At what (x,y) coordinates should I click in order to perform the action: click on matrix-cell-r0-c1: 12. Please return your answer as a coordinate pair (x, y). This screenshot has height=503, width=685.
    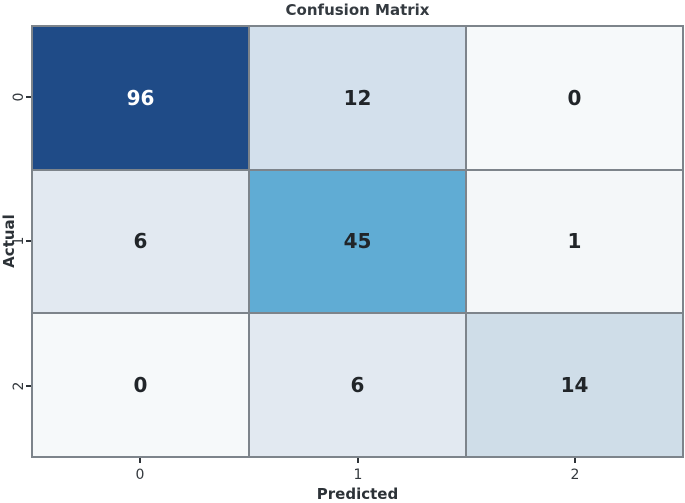
    Looking at the image, I should click on (357, 98).